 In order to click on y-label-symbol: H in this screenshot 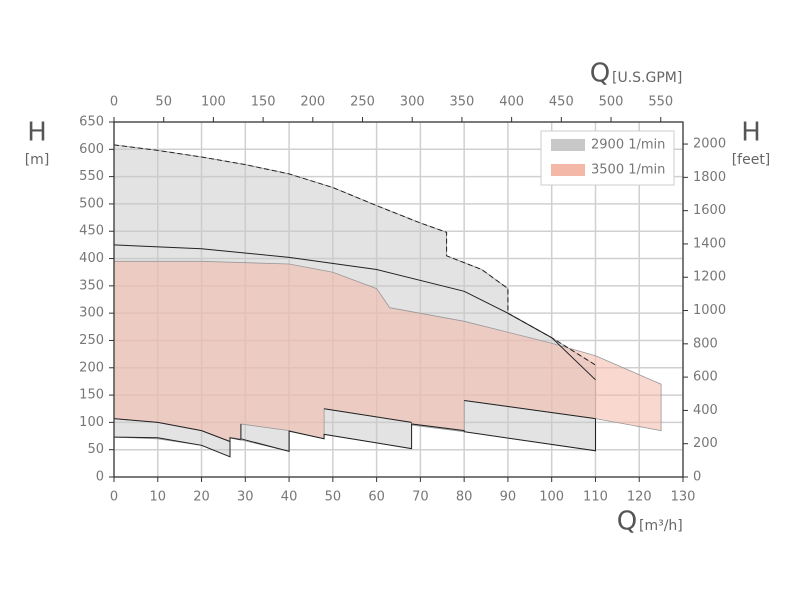, I will do `click(37, 133)`.